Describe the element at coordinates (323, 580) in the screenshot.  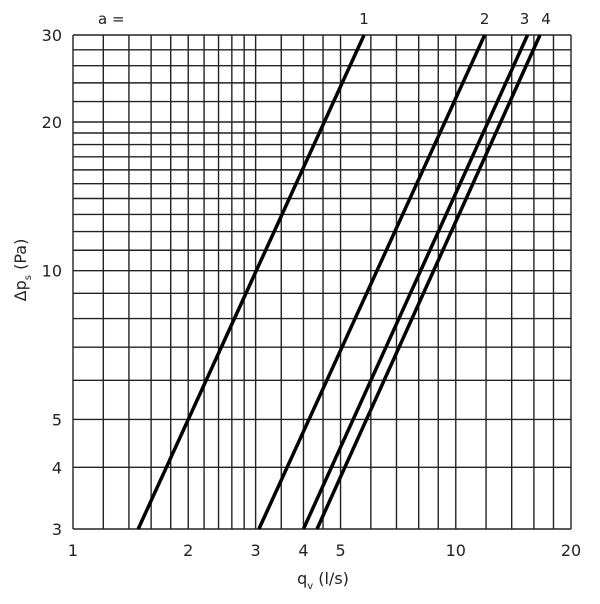
I see `x-axis-label: qv (l/s)` at that location.